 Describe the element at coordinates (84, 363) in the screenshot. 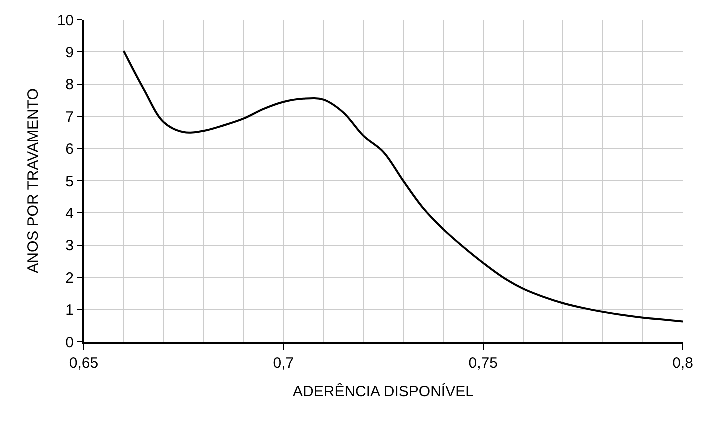

I see `x-tick-label: 0,65` at that location.